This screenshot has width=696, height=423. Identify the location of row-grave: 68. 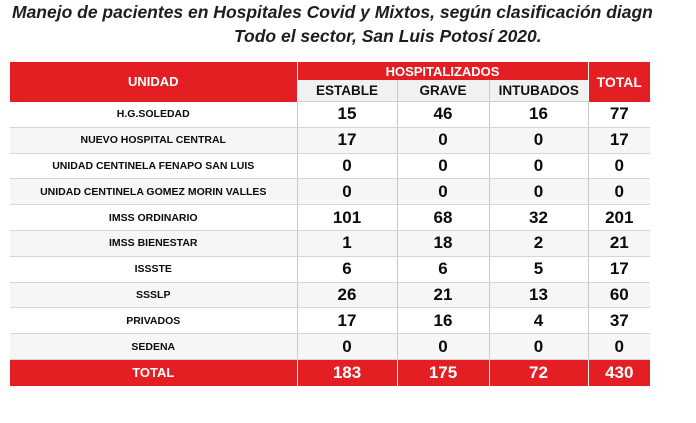
(443, 217).